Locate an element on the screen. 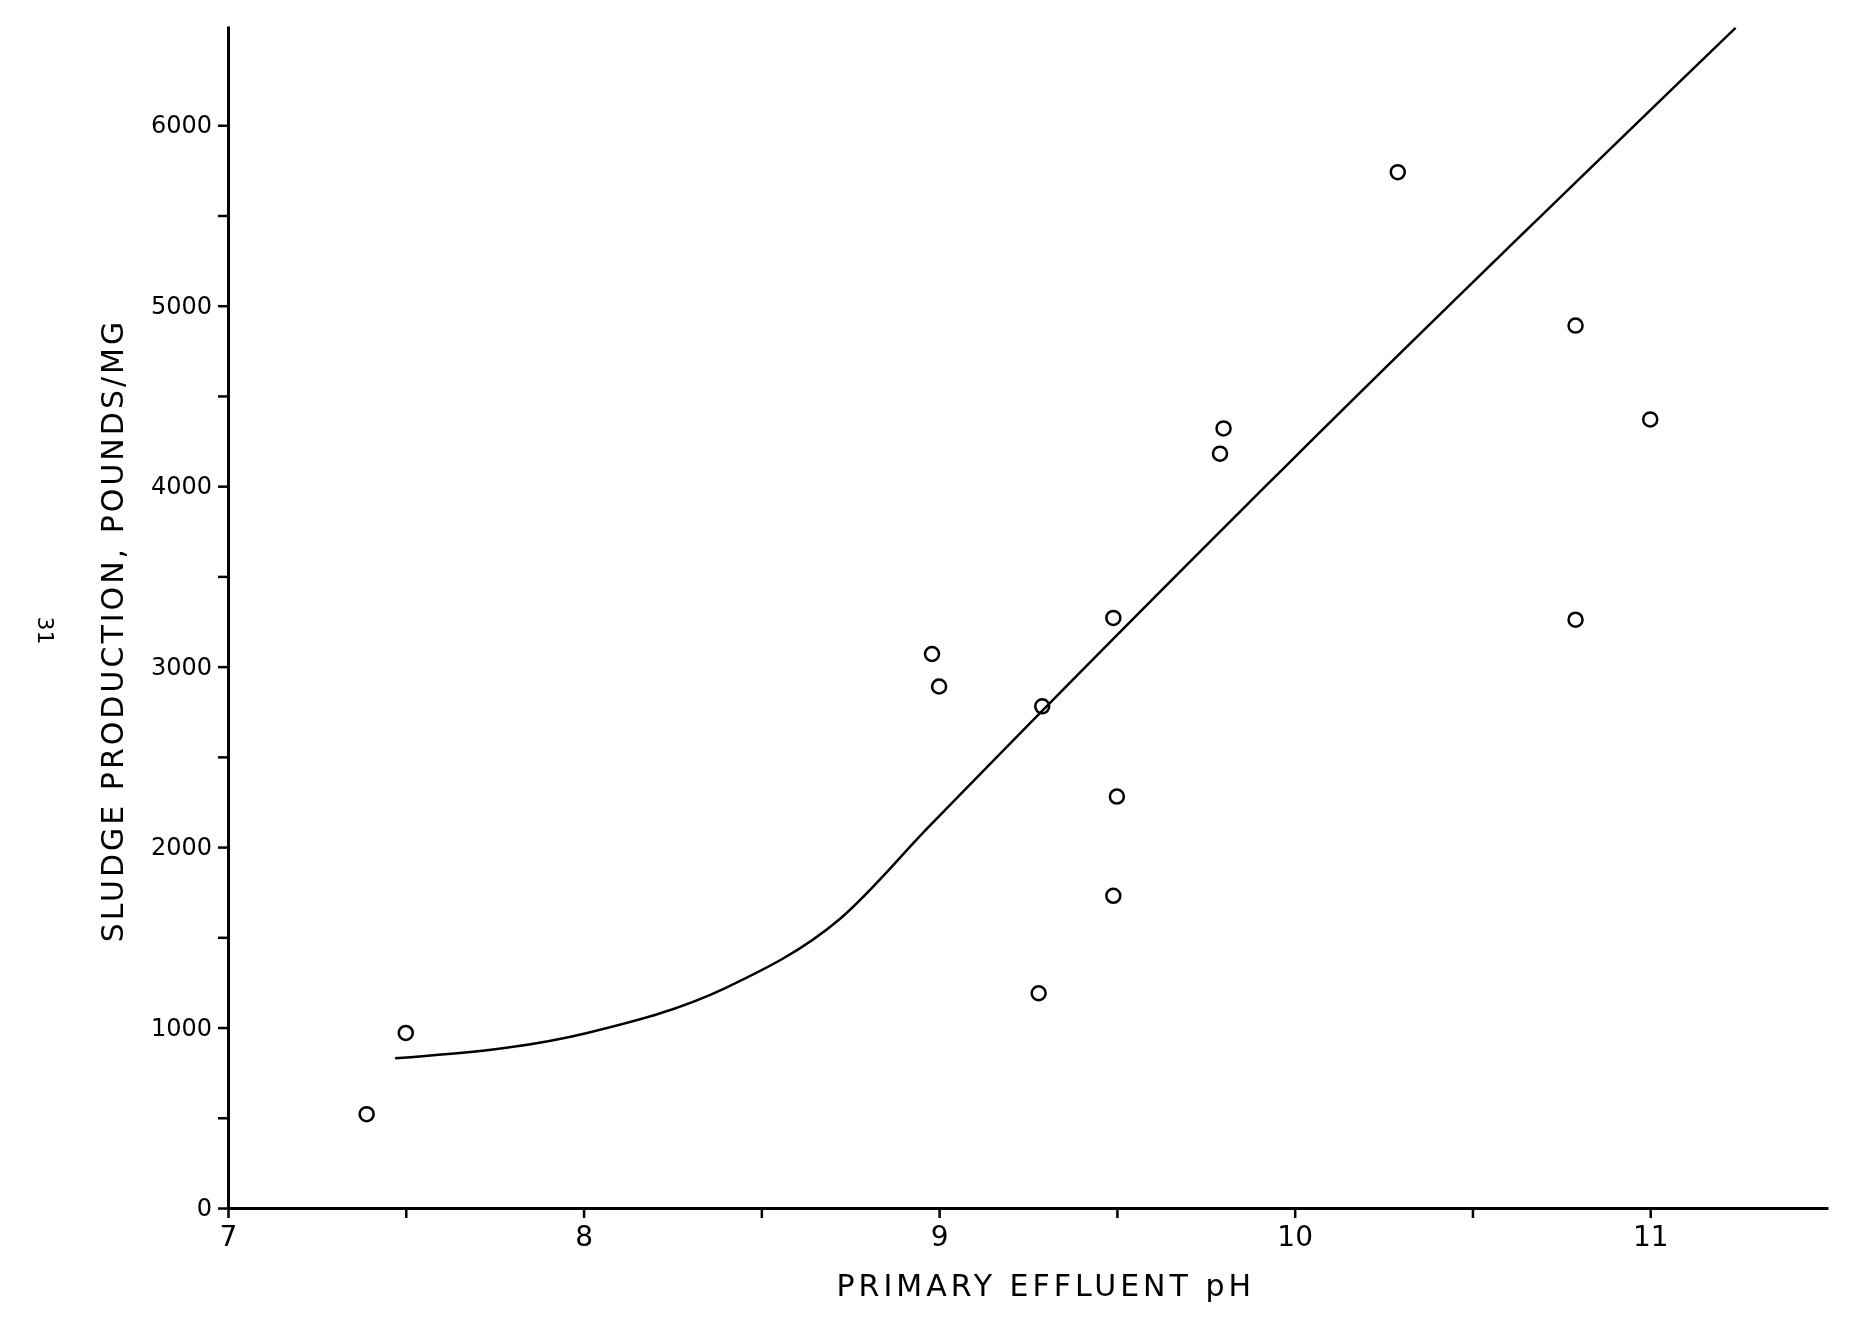 This screenshot has width=1851, height=1326. y-tick-label: 6000 is located at coordinates (181, 125).